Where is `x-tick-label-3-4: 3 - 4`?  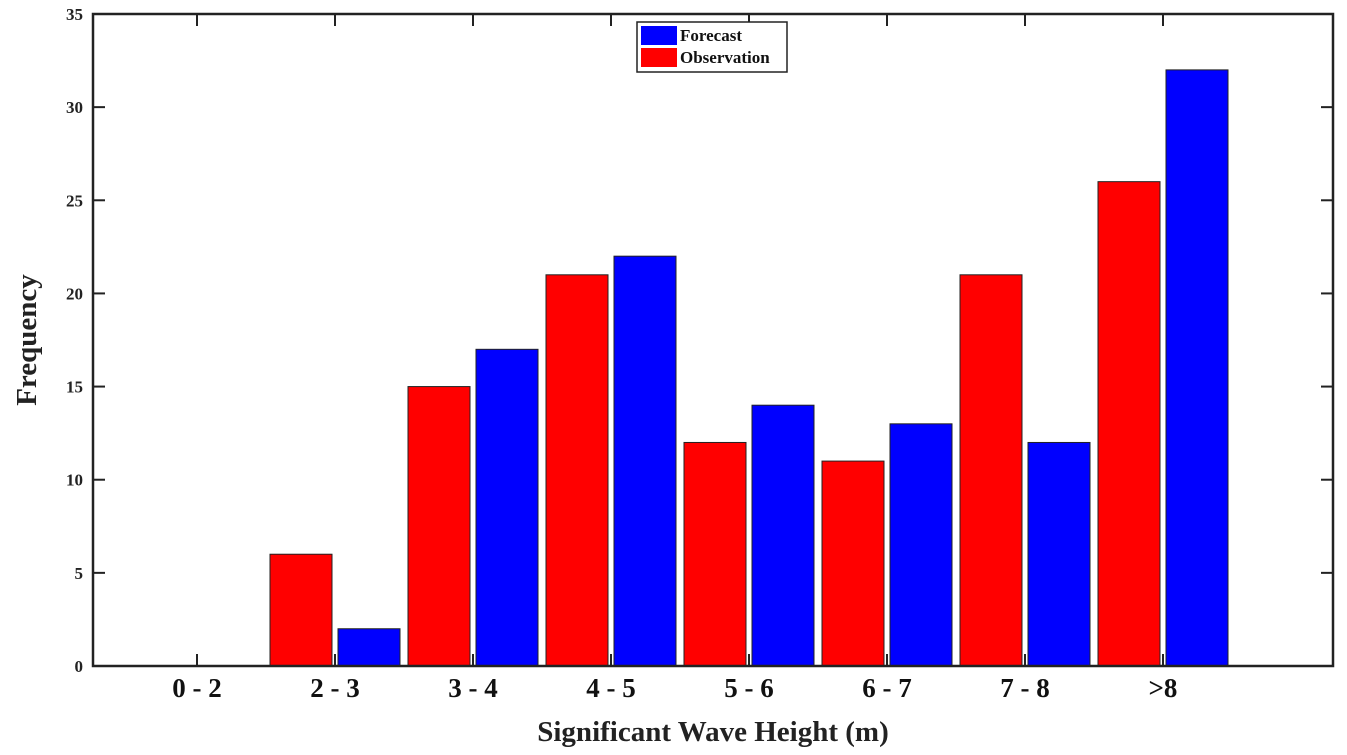
x-tick-label-3-4: 3 - 4 is located at coordinates (473, 688).